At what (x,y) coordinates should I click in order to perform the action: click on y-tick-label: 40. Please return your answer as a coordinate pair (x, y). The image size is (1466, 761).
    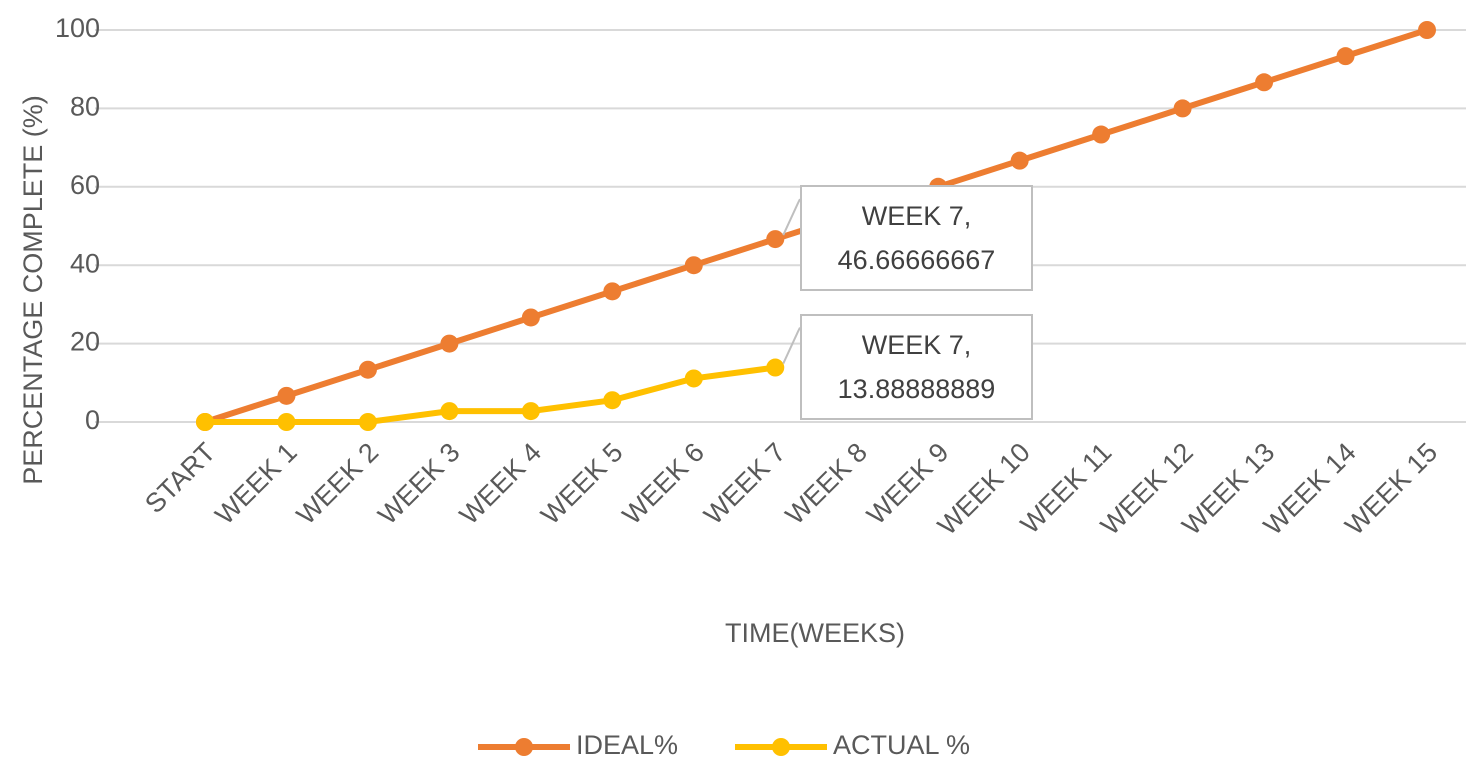
    Looking at the image, I should click on (85, 263).